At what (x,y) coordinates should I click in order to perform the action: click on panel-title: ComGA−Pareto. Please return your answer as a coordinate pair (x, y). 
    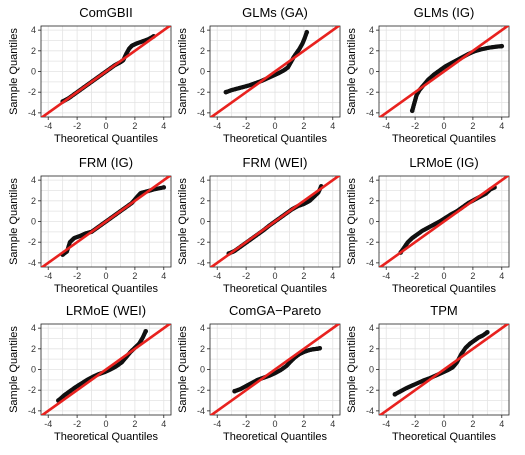
    Looking at the image, I should click on (275, 310).